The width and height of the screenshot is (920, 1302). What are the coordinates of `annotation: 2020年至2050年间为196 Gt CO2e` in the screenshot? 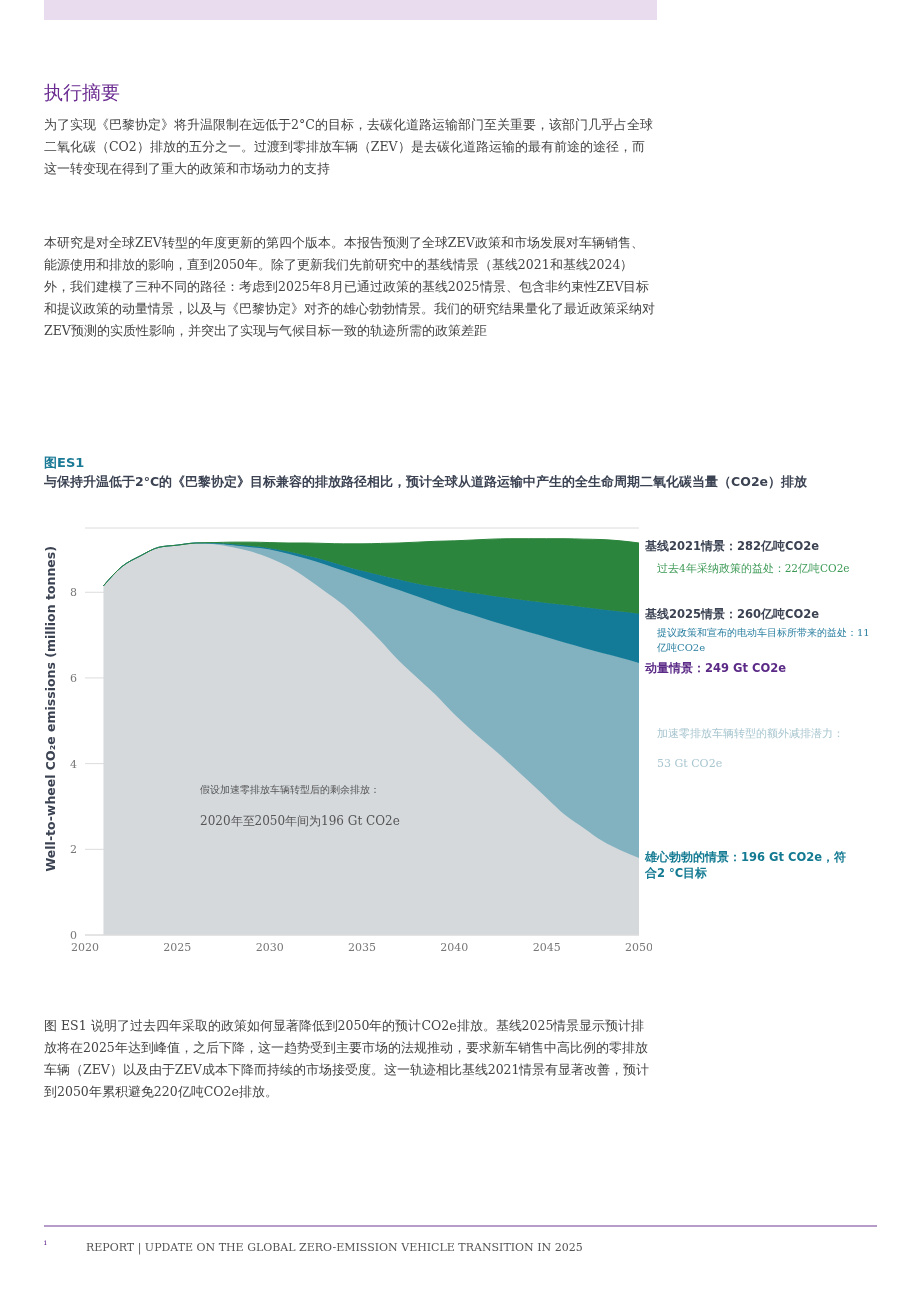 It's located at (300, 821).